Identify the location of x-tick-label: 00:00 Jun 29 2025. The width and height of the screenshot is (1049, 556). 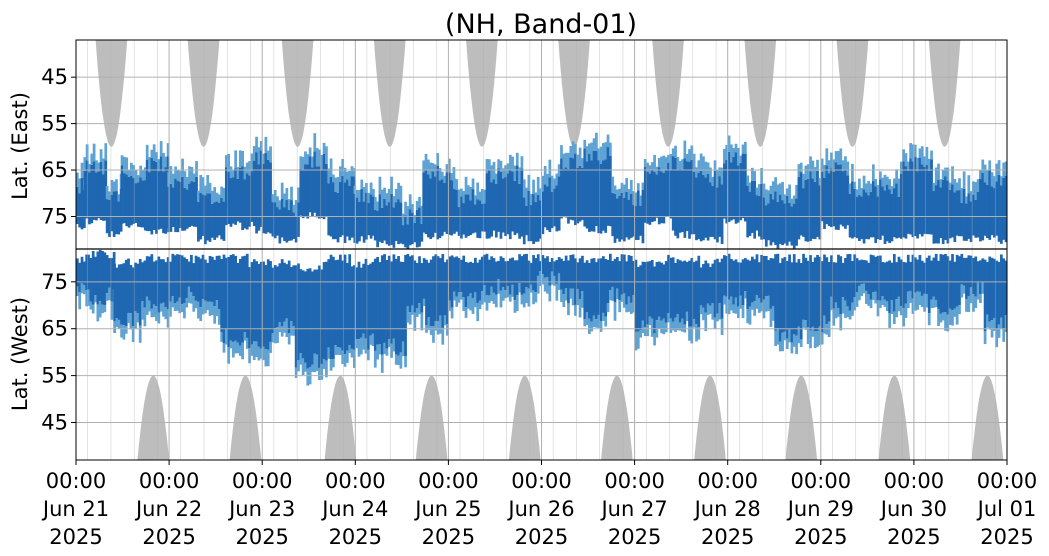
(820, 509).